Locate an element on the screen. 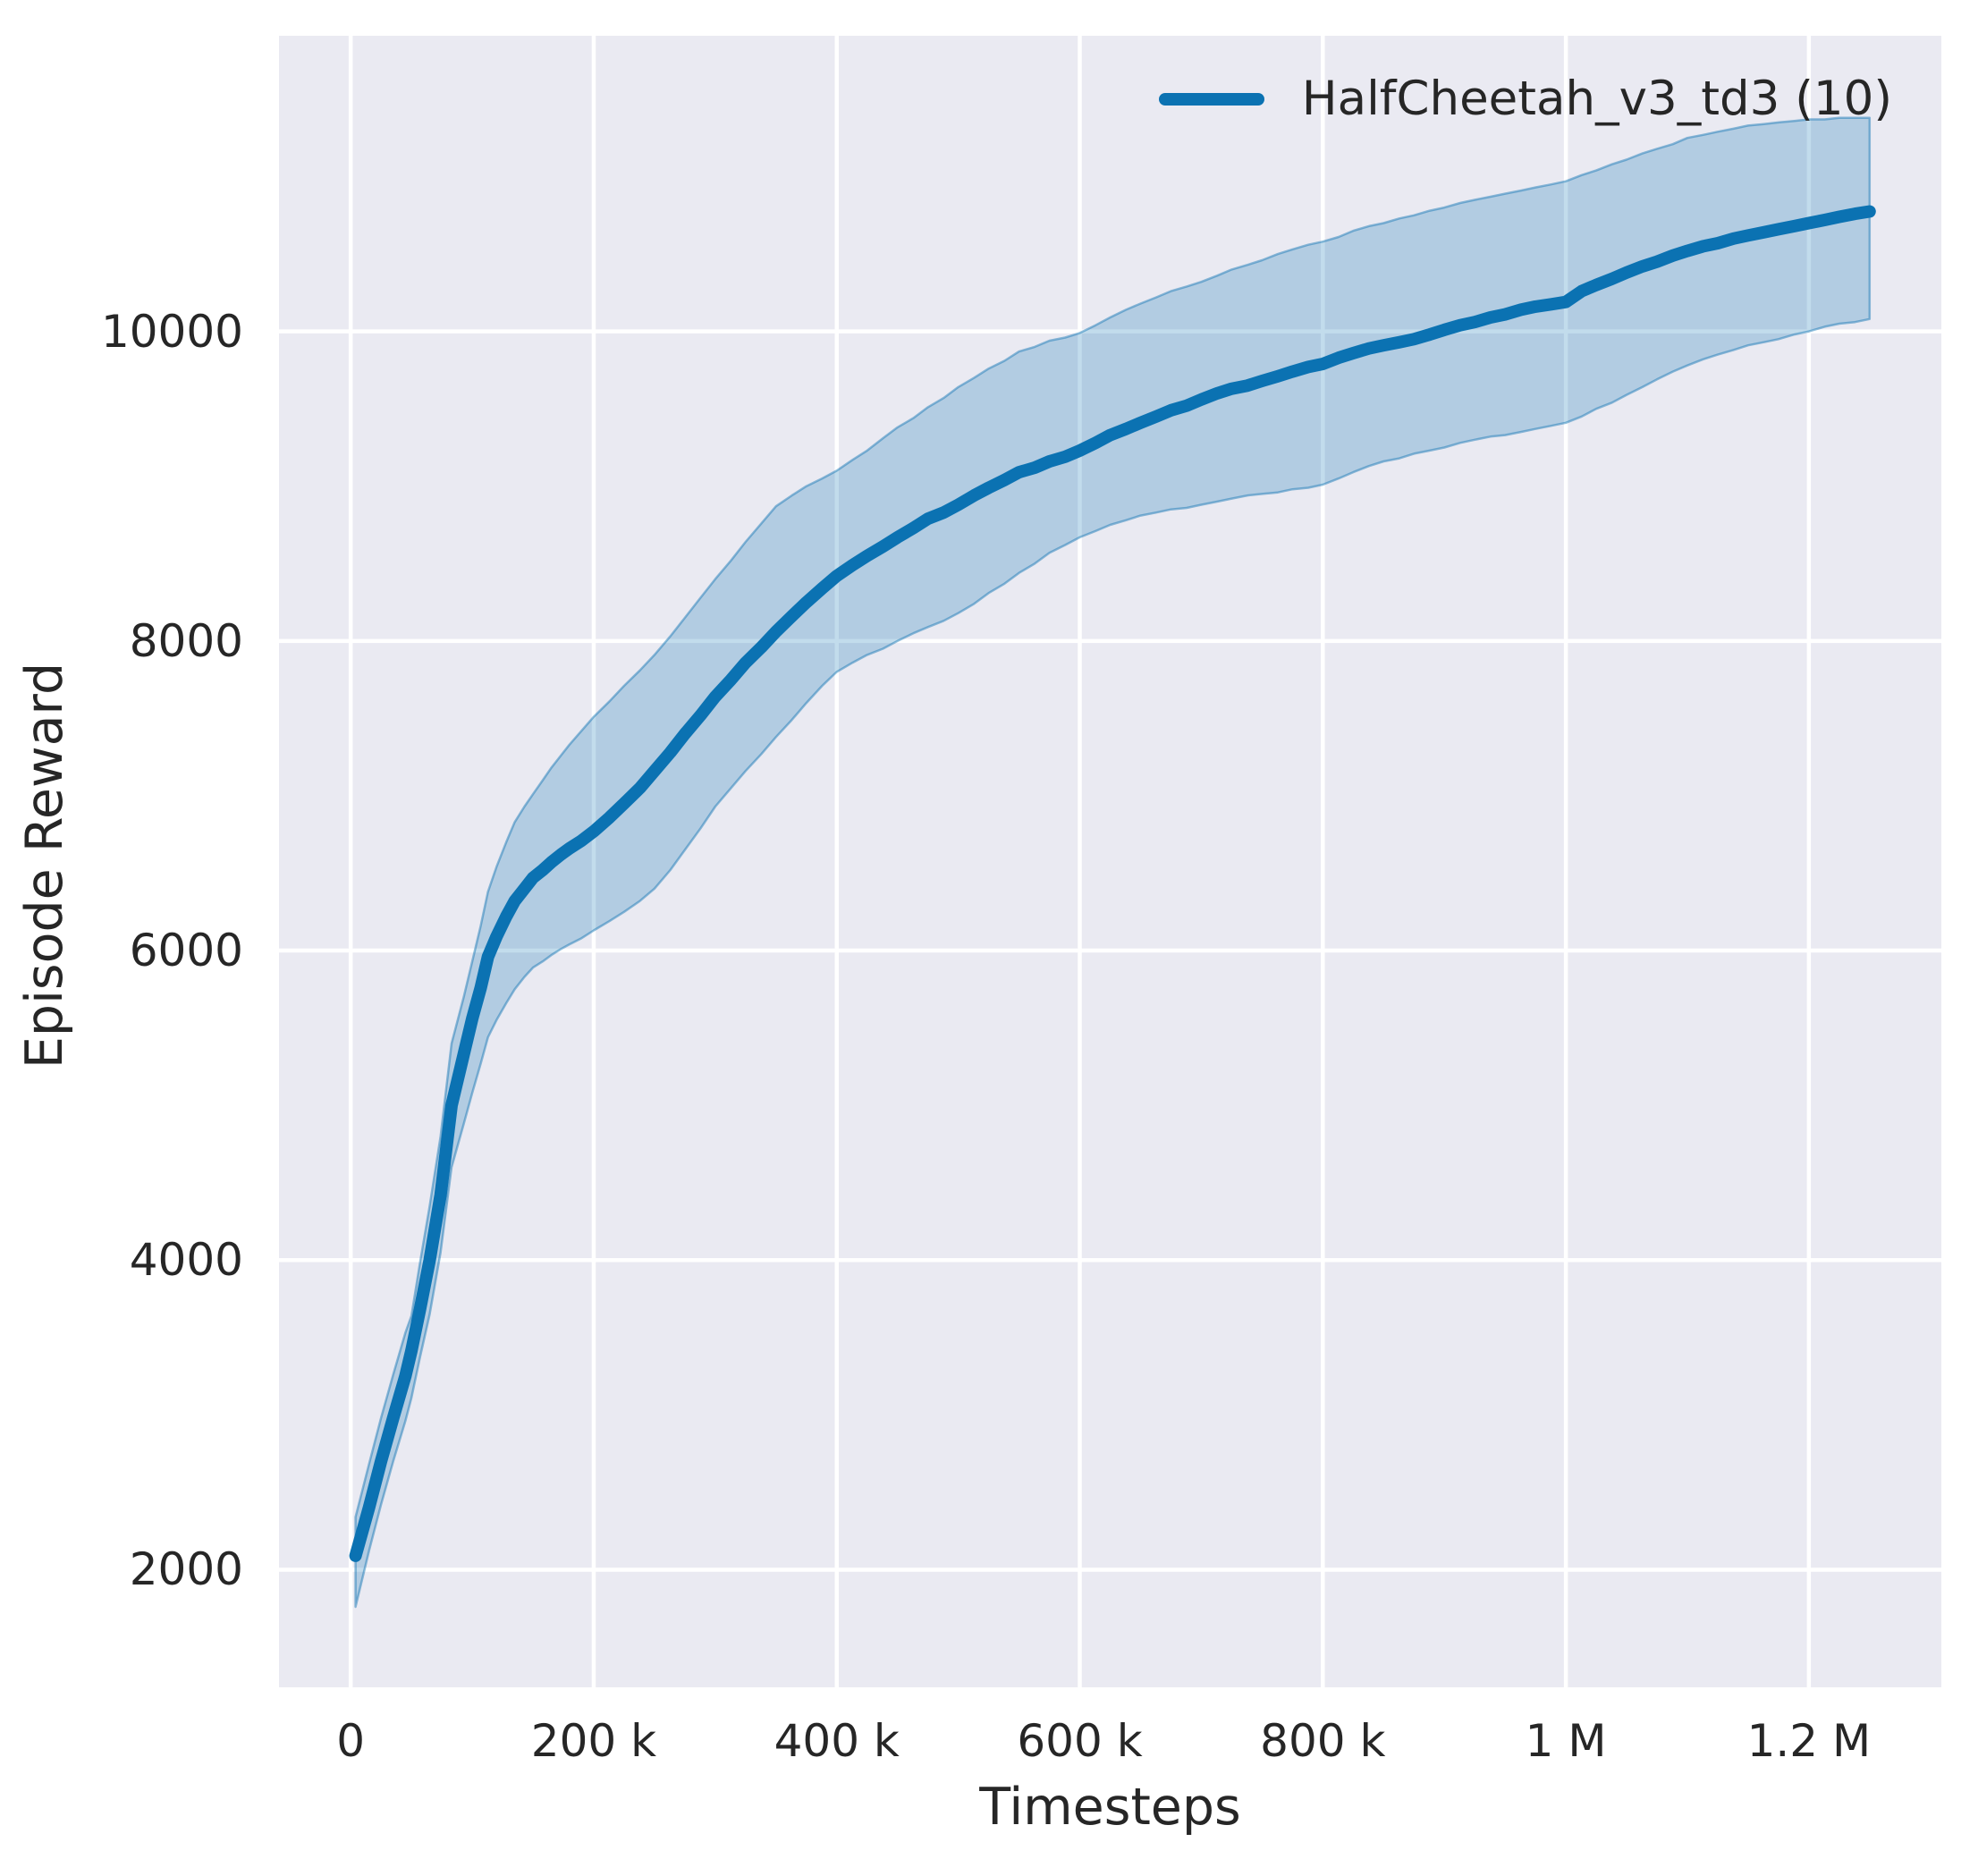 The height and width of the screenshot is (1876, 1978). legend: HalfCheetah_v3_td3 (10) is located at coordinates (1525, 99).